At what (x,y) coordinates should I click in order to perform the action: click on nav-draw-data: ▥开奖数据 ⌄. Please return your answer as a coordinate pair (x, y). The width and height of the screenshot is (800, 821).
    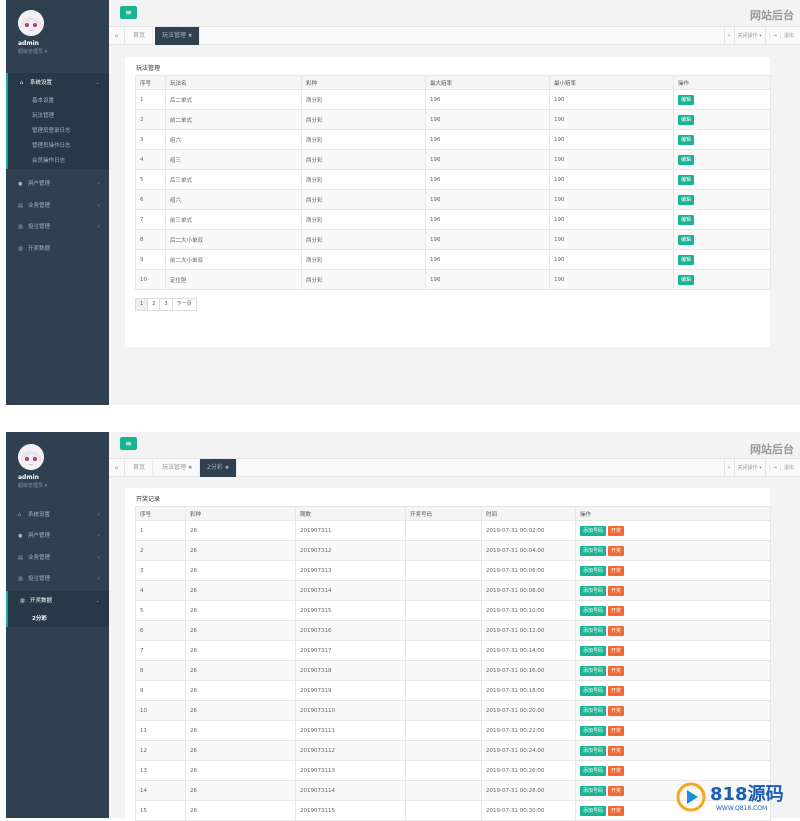
    Looking at the image, I should click on (57, 601).